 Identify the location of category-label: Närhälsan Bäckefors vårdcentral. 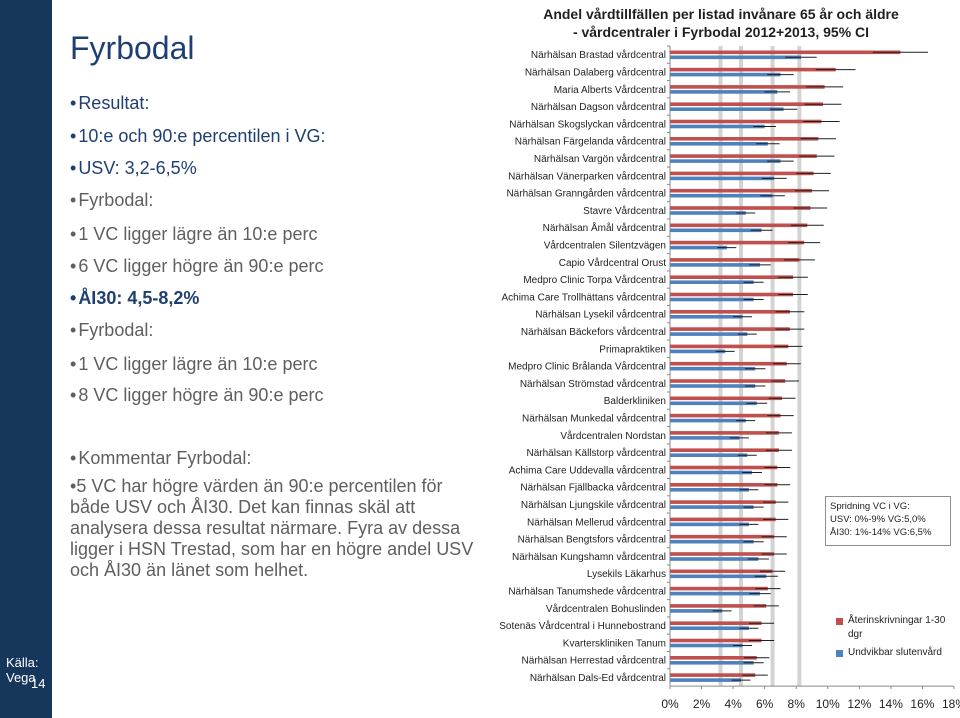
(593, 332).